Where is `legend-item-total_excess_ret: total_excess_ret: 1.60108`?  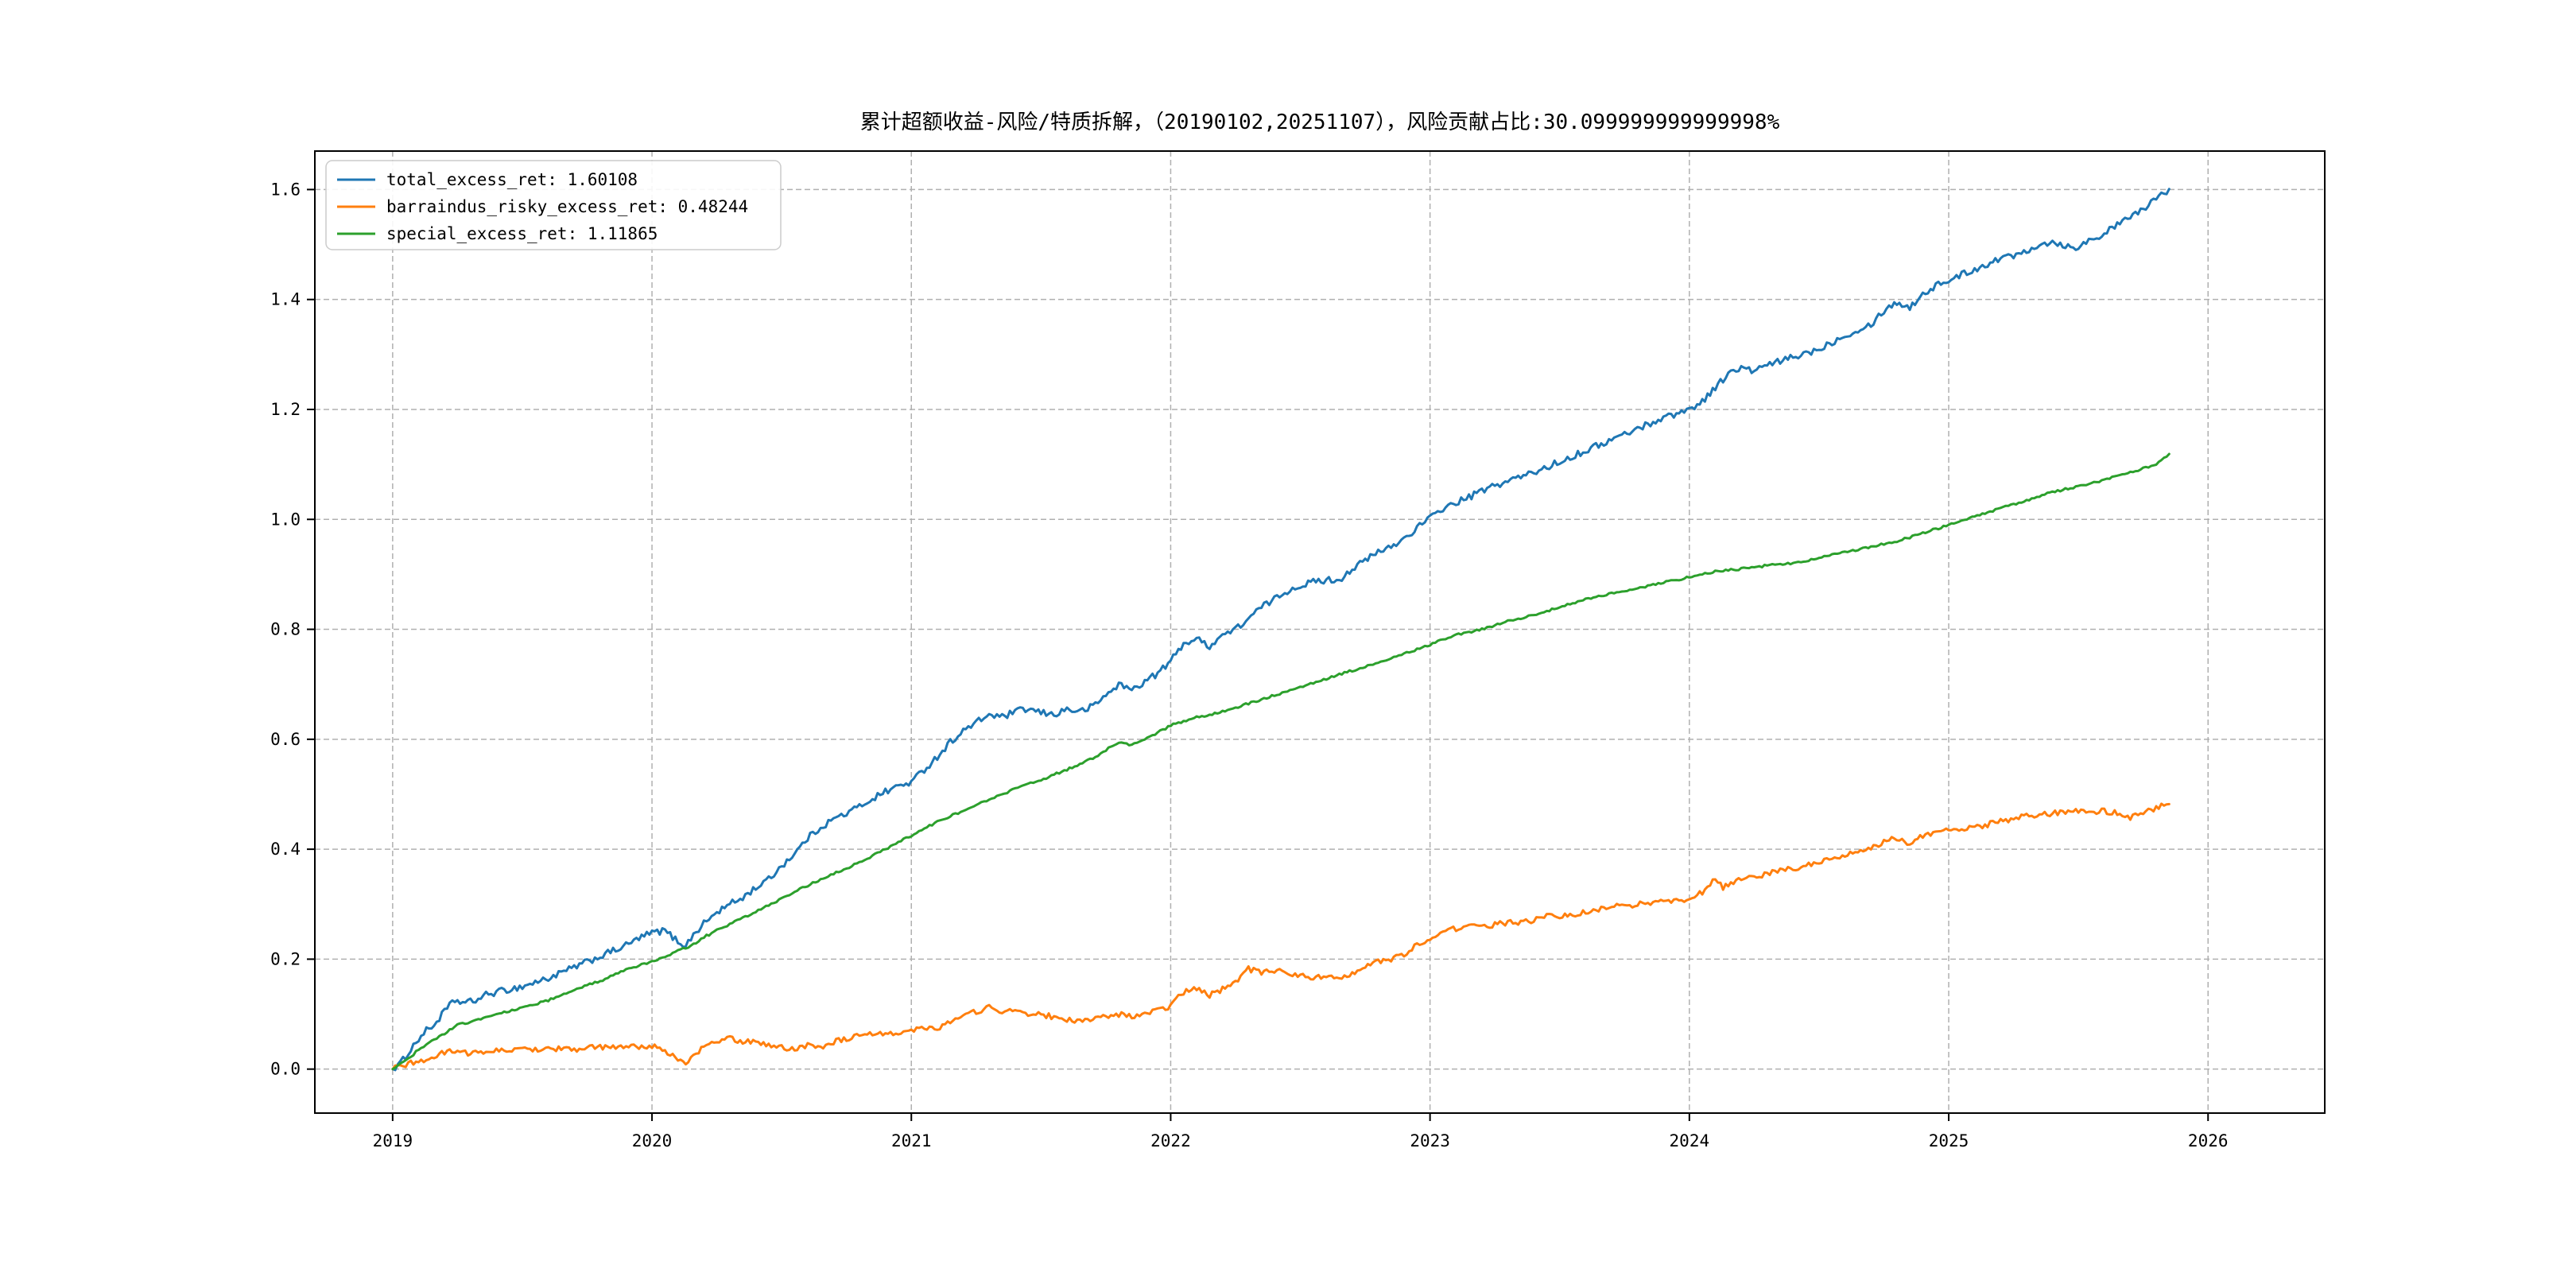 legend-item-total_excess_ret: total_excess_ret: 1.60108 is located at coordinates (487, 180).